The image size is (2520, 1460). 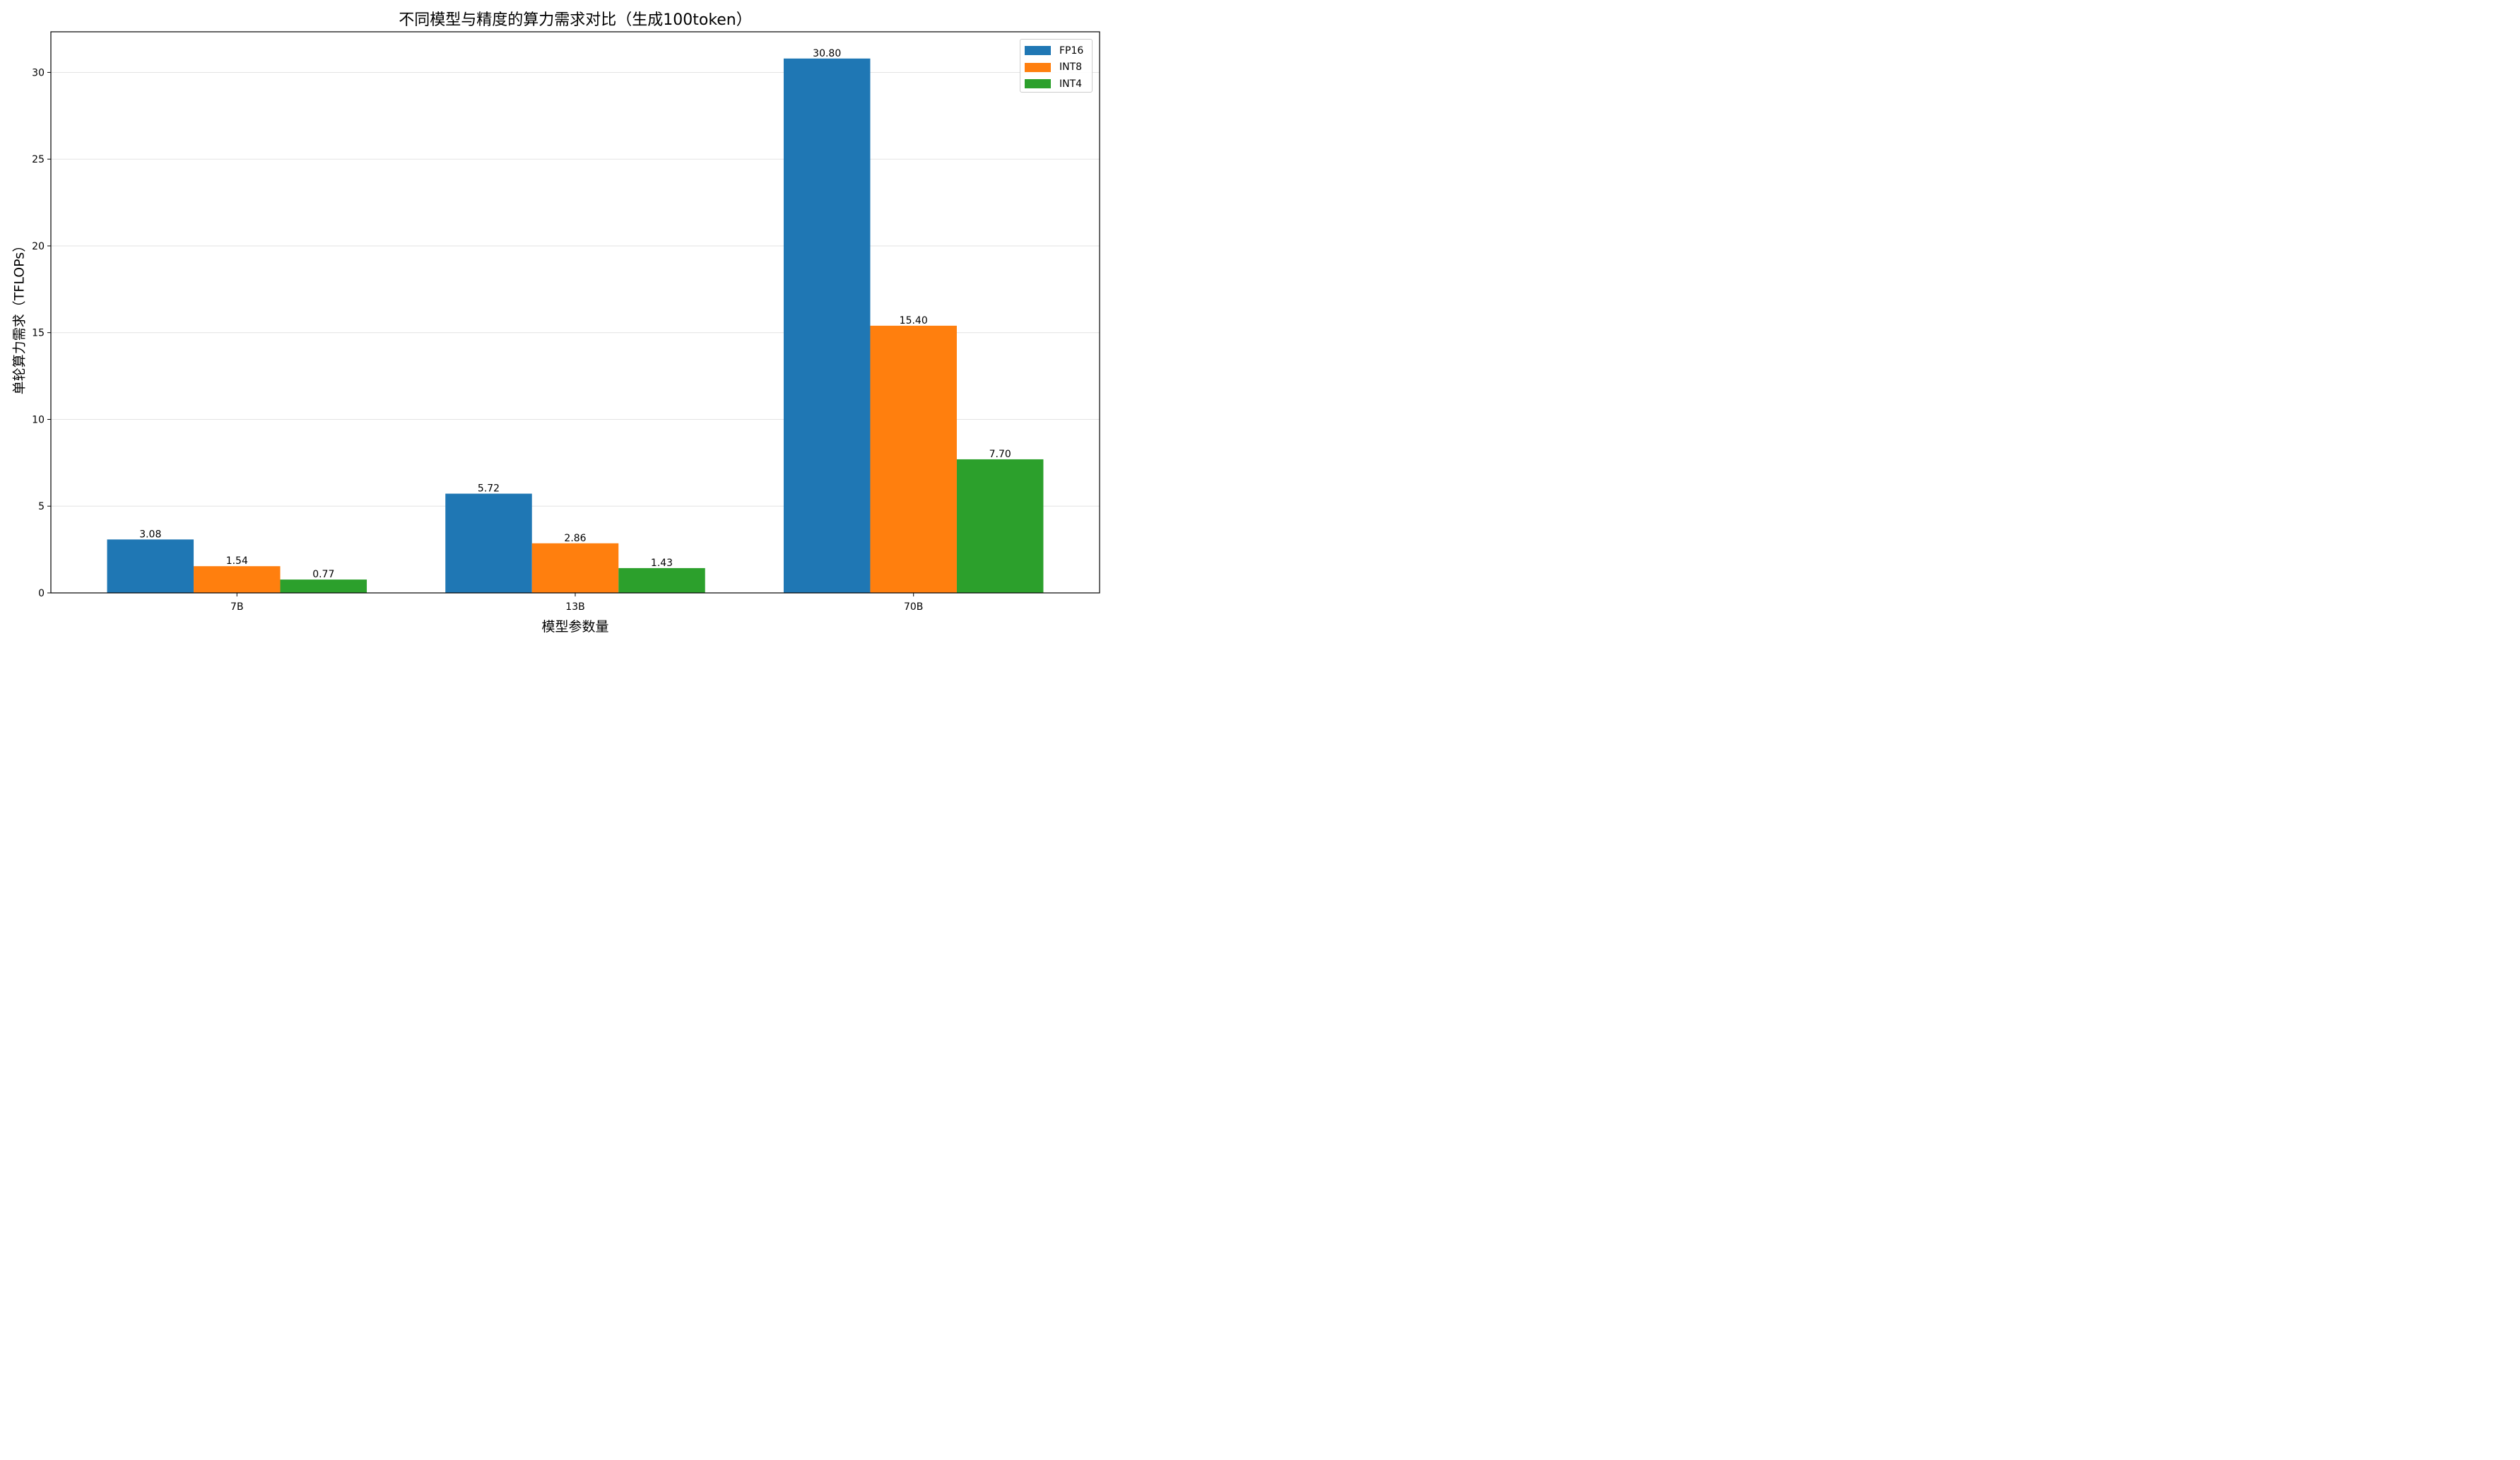 I want to click on legend-label-fp16: FP16, so click(x=1072, y=51).